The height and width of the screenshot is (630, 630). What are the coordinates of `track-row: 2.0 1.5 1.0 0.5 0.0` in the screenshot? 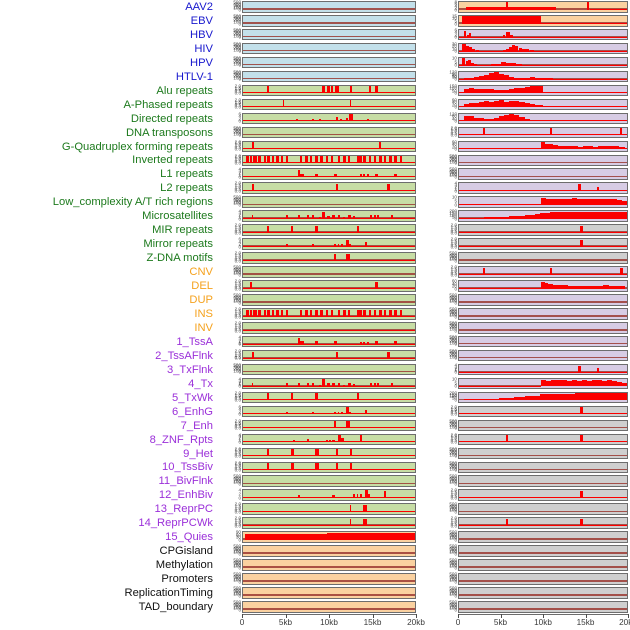 It's located at (316, 160).